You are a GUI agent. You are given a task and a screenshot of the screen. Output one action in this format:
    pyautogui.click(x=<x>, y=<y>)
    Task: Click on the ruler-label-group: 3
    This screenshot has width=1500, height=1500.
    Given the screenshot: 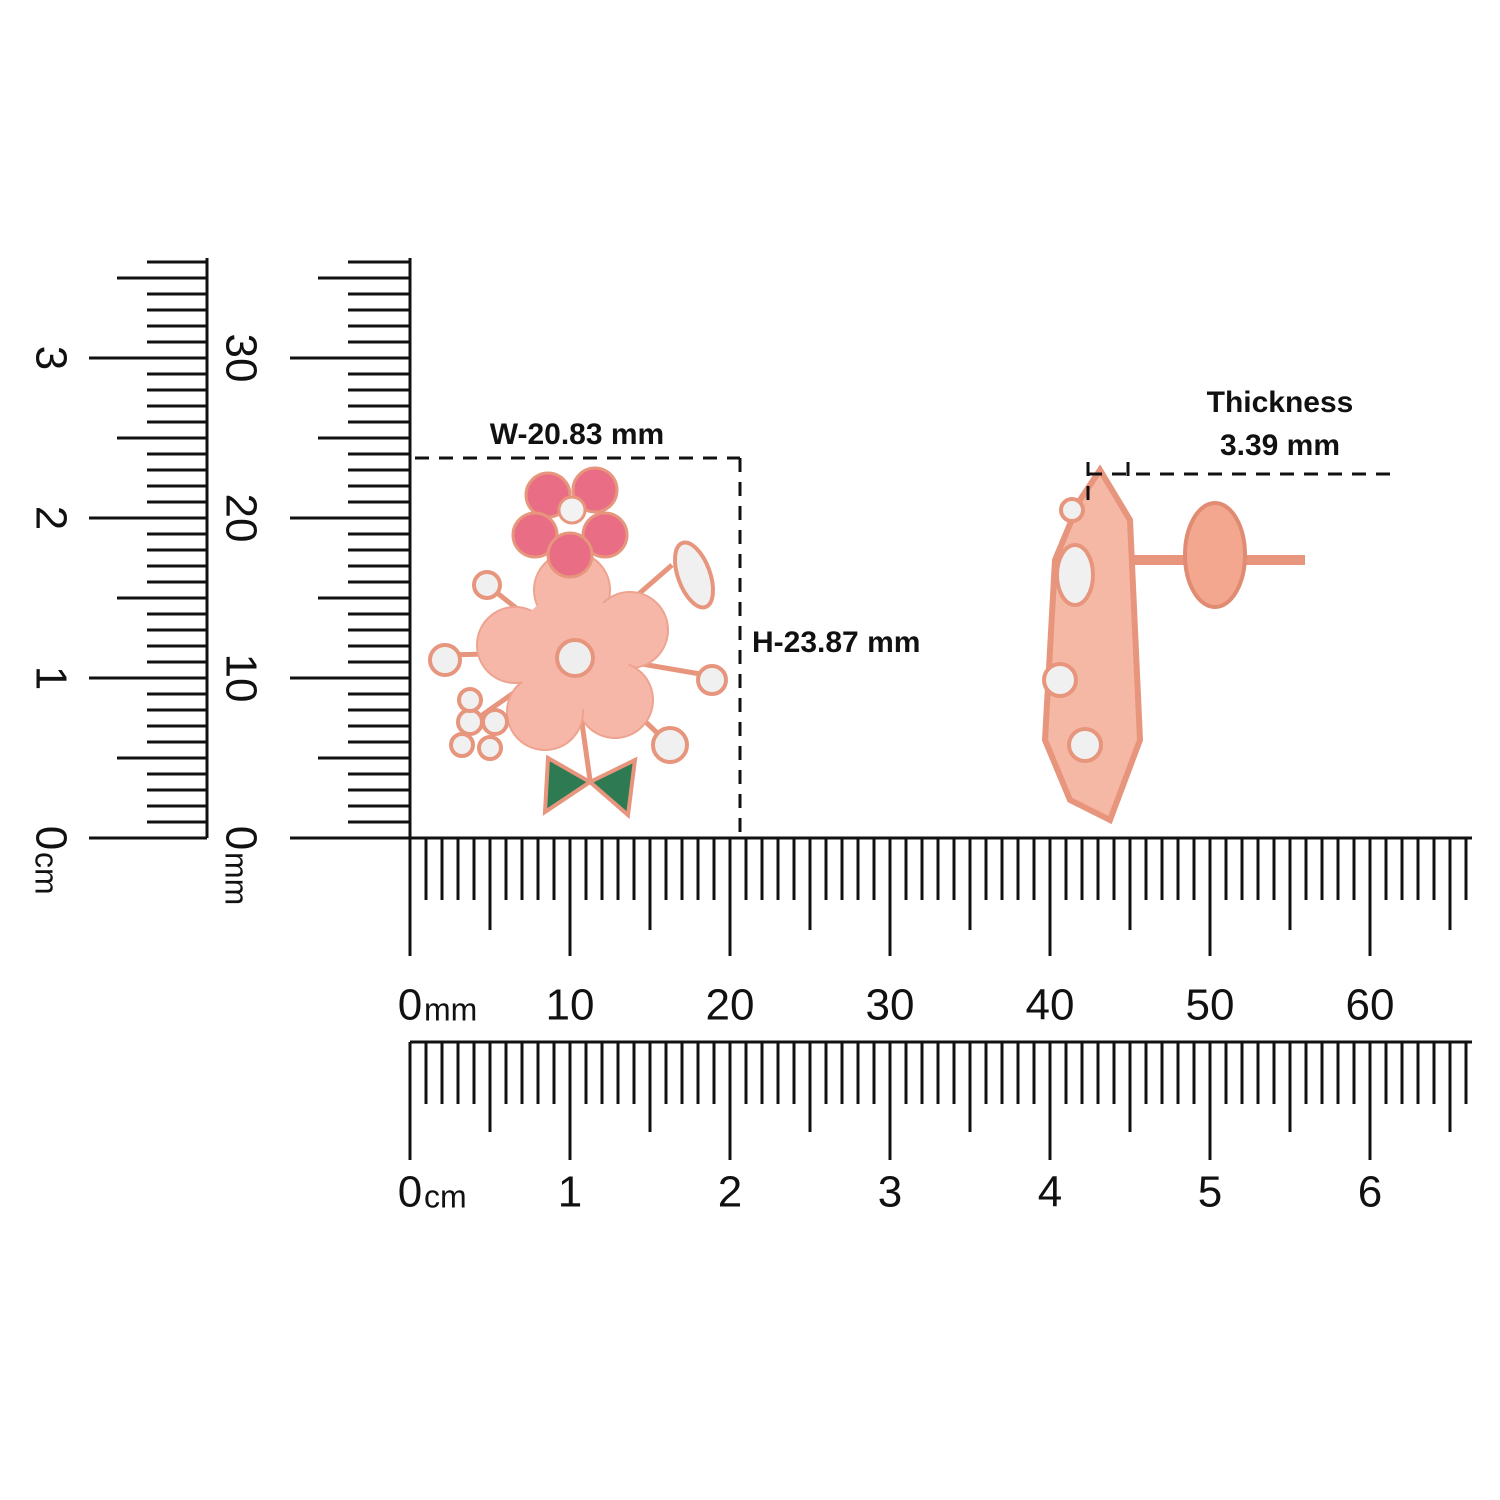 What is the action you would take?
    pyautogui.click(x=50, y=358)
    